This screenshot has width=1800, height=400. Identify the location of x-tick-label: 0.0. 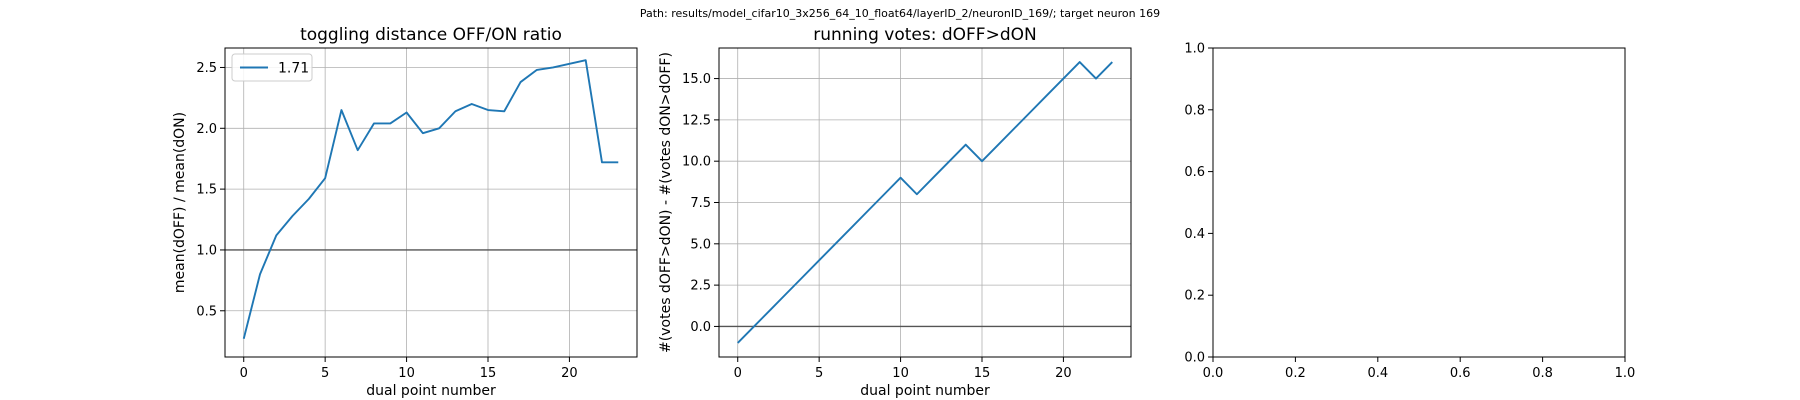
(1213, 373).